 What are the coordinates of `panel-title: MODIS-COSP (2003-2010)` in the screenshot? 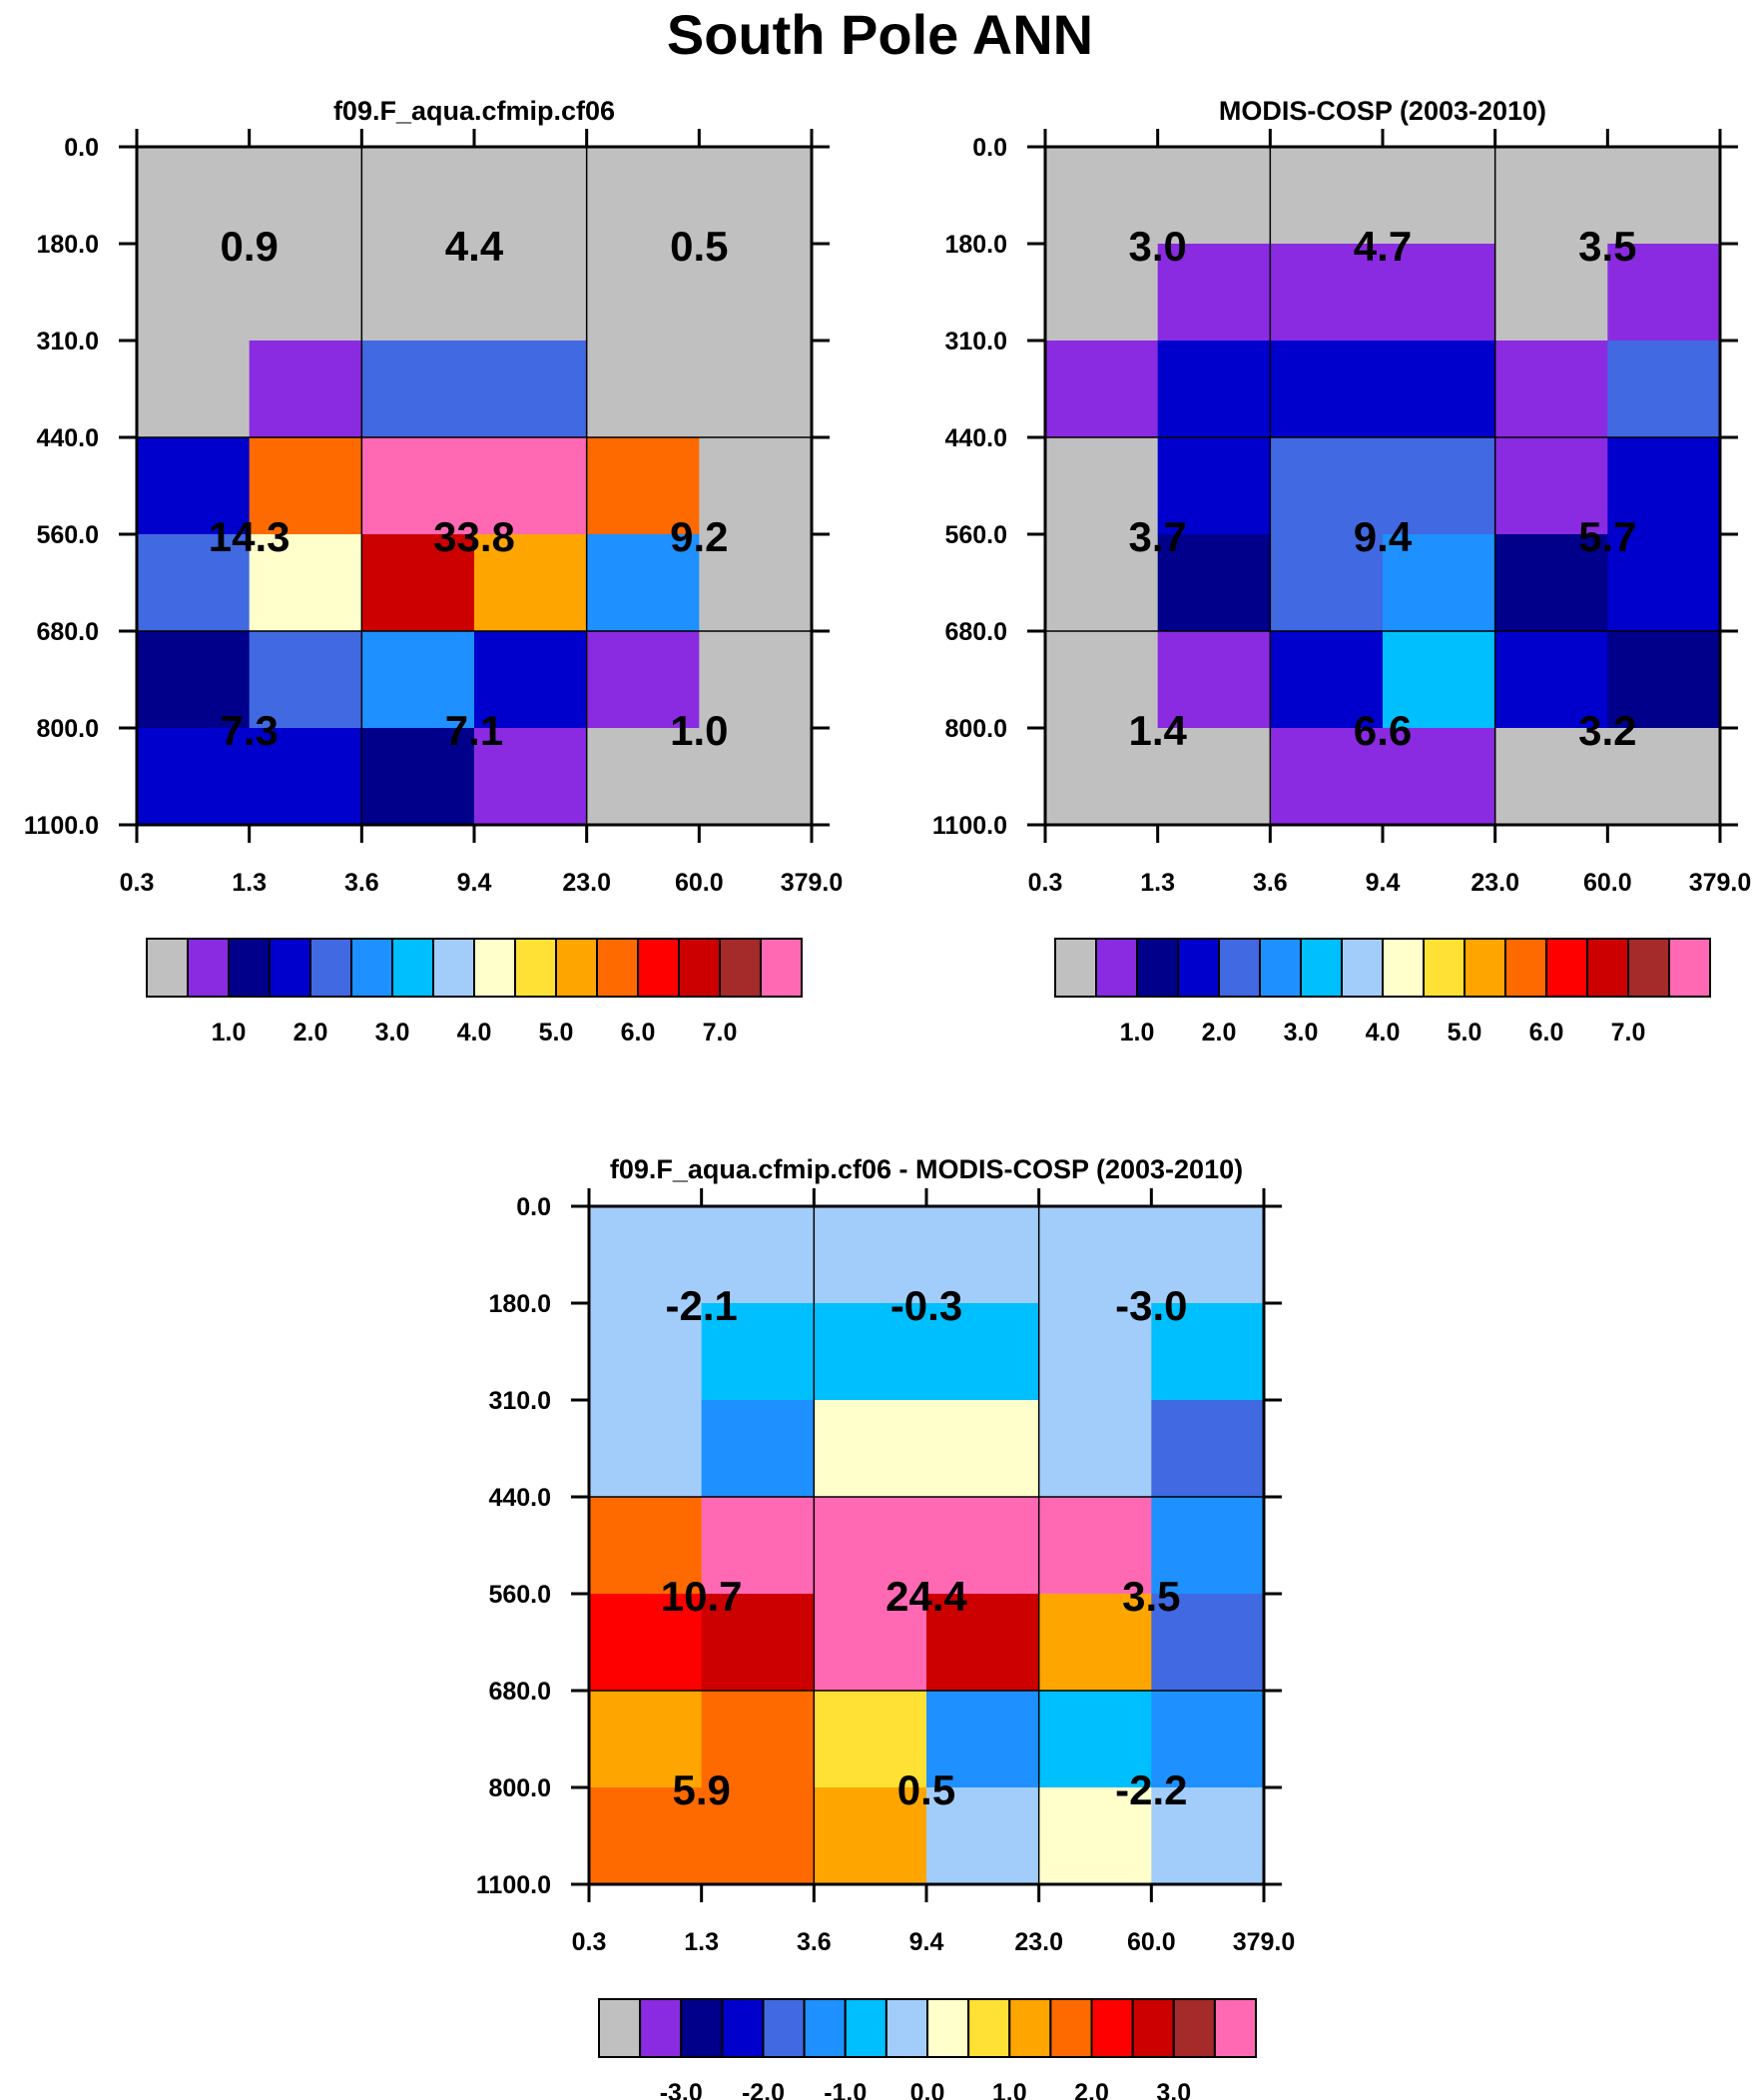 It's located at (1382, 111).